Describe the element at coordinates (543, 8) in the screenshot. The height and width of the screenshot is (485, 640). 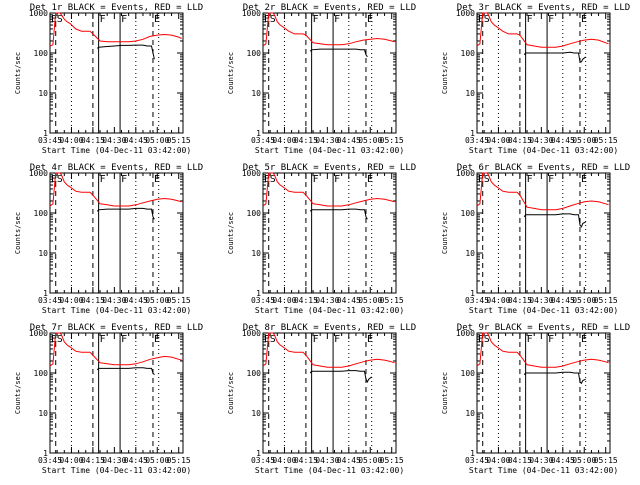
I see `chart-title: Det 3r BLACK = Events, RED = LLD` at that location.